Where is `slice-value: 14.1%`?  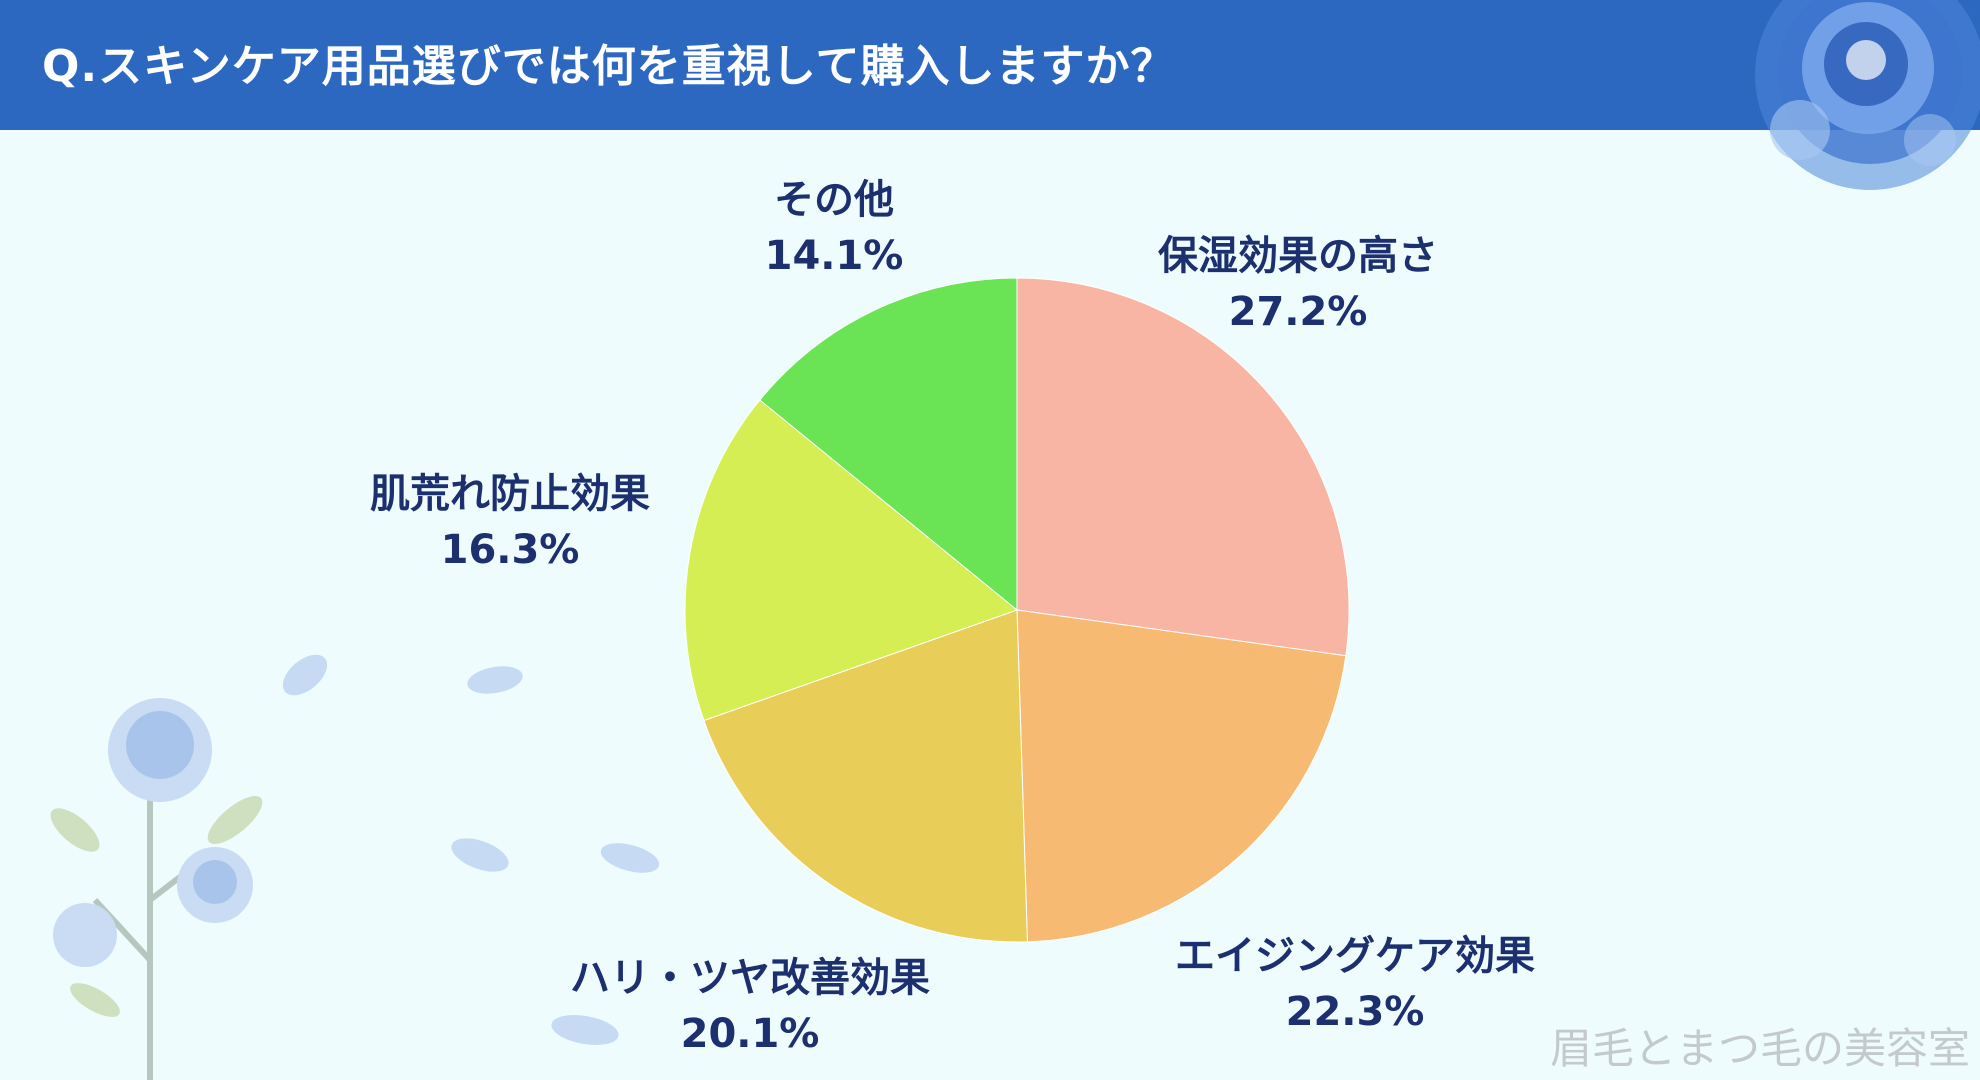
slice-value: 14.1% is located at coordinates (834, 256).